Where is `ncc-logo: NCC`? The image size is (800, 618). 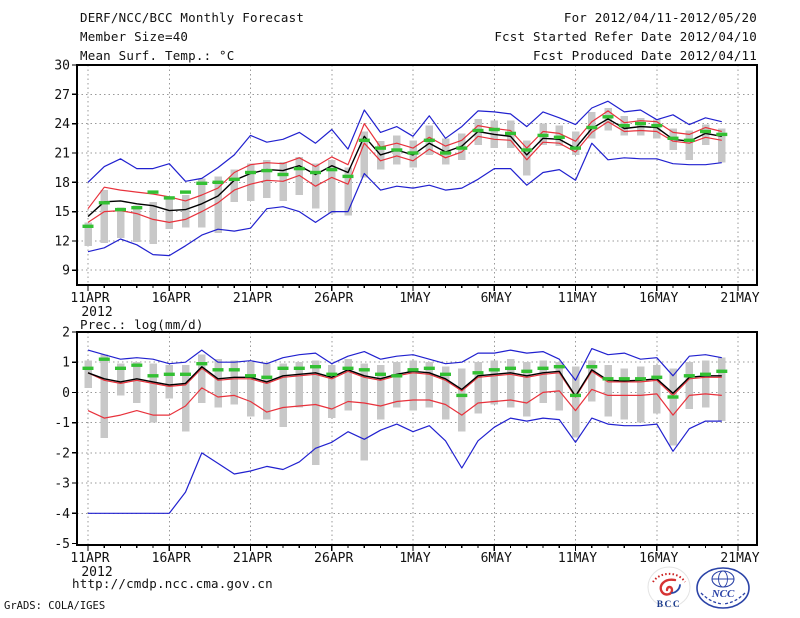 ncc-logo: NCC is located at coordinates (723, 588).